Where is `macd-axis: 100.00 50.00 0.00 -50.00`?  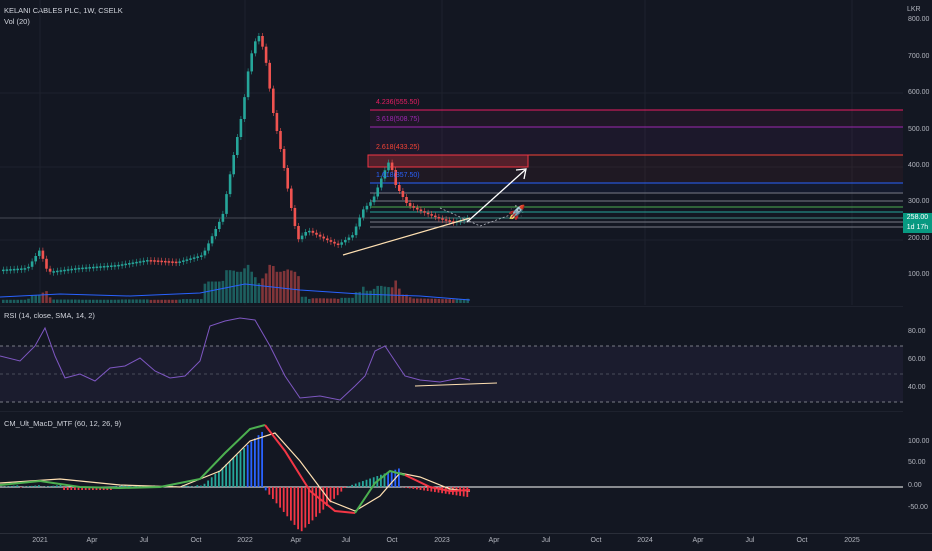
macd-axis: 100.00 50.00 0.00 -50.00 is located at coordinates (917, 472).